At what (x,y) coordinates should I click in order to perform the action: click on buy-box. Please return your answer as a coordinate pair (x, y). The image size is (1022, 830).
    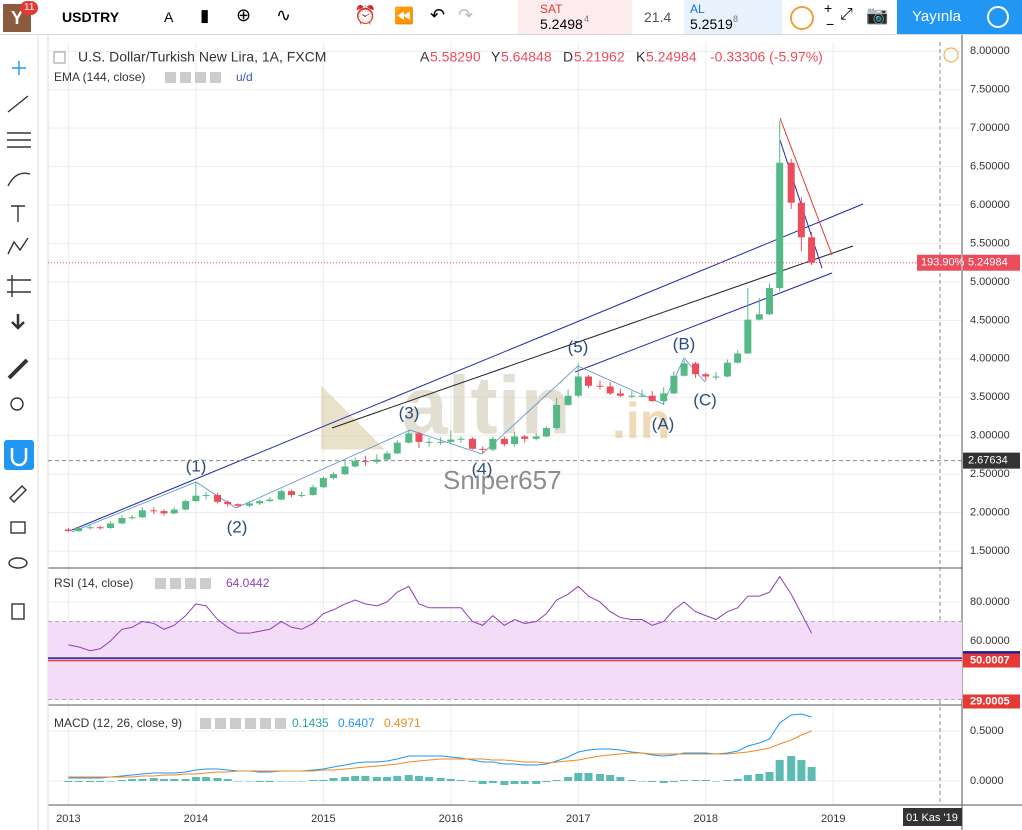
    Looking at the image, I should click on (733, 17).